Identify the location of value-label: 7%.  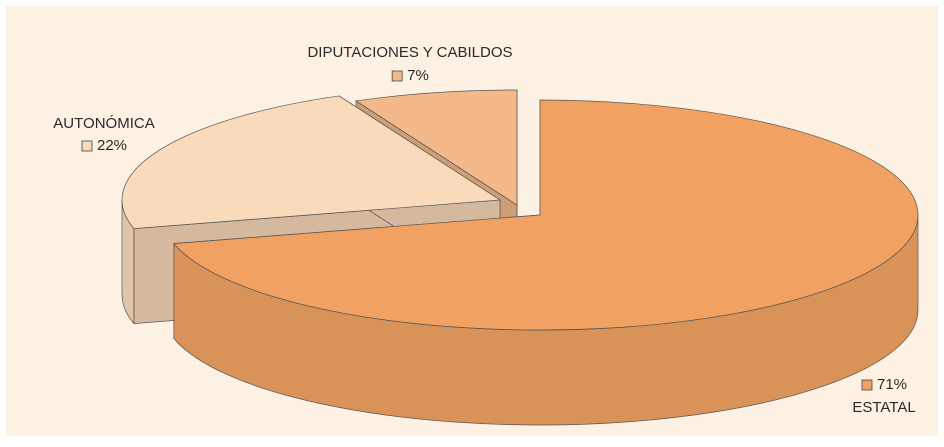
(418, 75).